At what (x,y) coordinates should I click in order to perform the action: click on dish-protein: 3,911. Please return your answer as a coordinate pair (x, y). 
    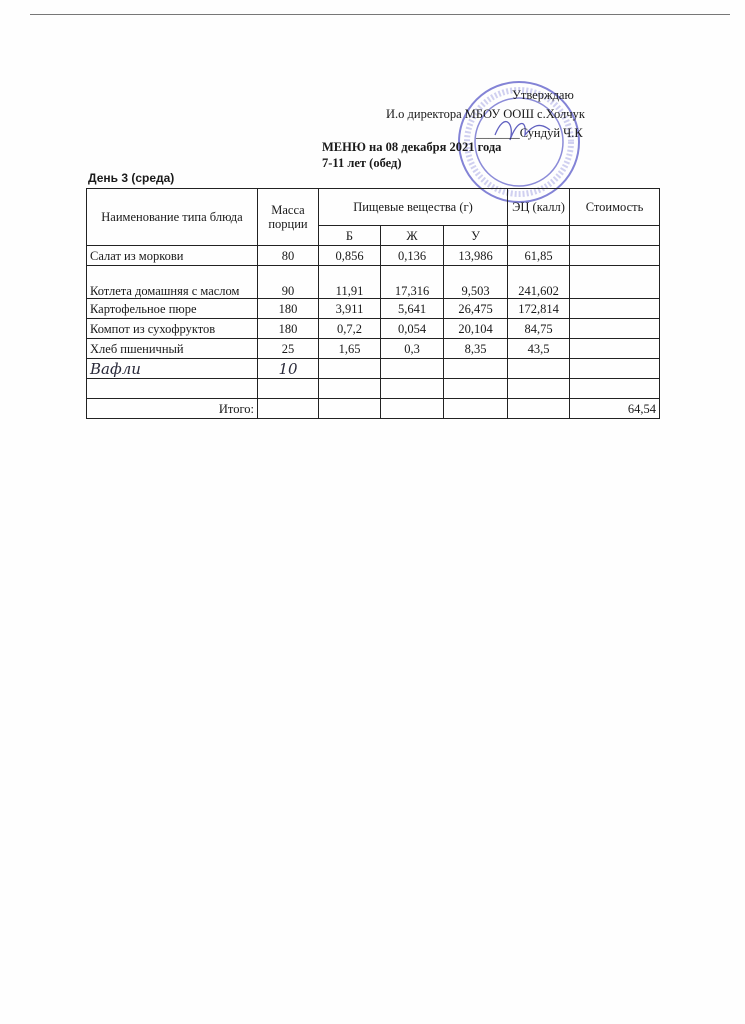
    Looking at the image, I should click on (349, 308).